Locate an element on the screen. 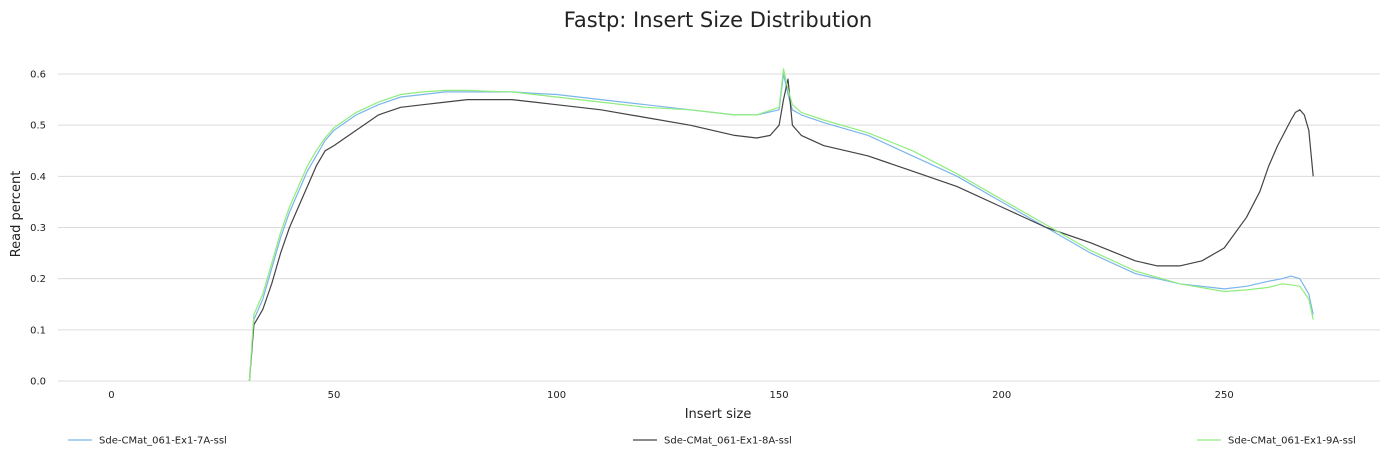 Image resolution: width=1389 pixels, height=460 pixels. x-tick-label: 150 is located at coordinates (779, 395).